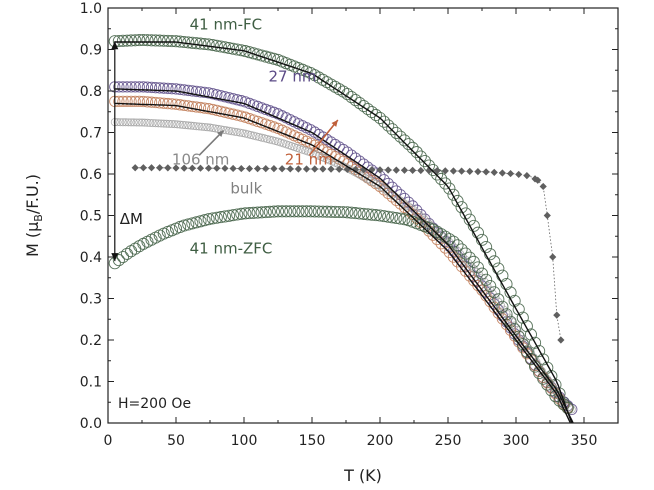 The image size is (654, 490). What do you see at coordinates (584, 441) in the screenshot?
I see `x-tick-label: 350` at bounding box center [584, 441].